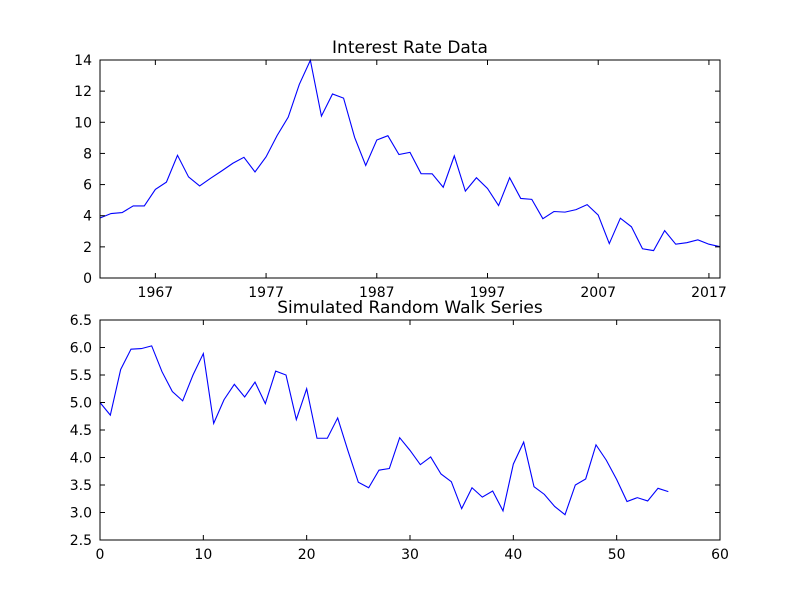 The width and height of the screenshot is (800, 600). Describe the element at coordinates (81, 431) in the screenshot. I see `y-tick-label-1-4: 4.5` at that location.